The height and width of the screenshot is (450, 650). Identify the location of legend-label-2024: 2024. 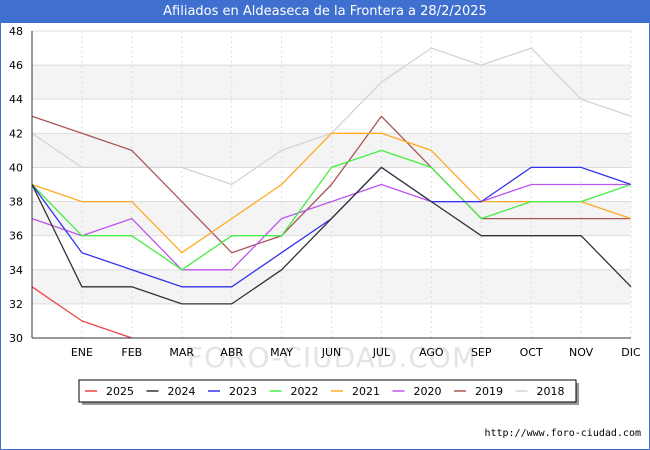
(182, 391).